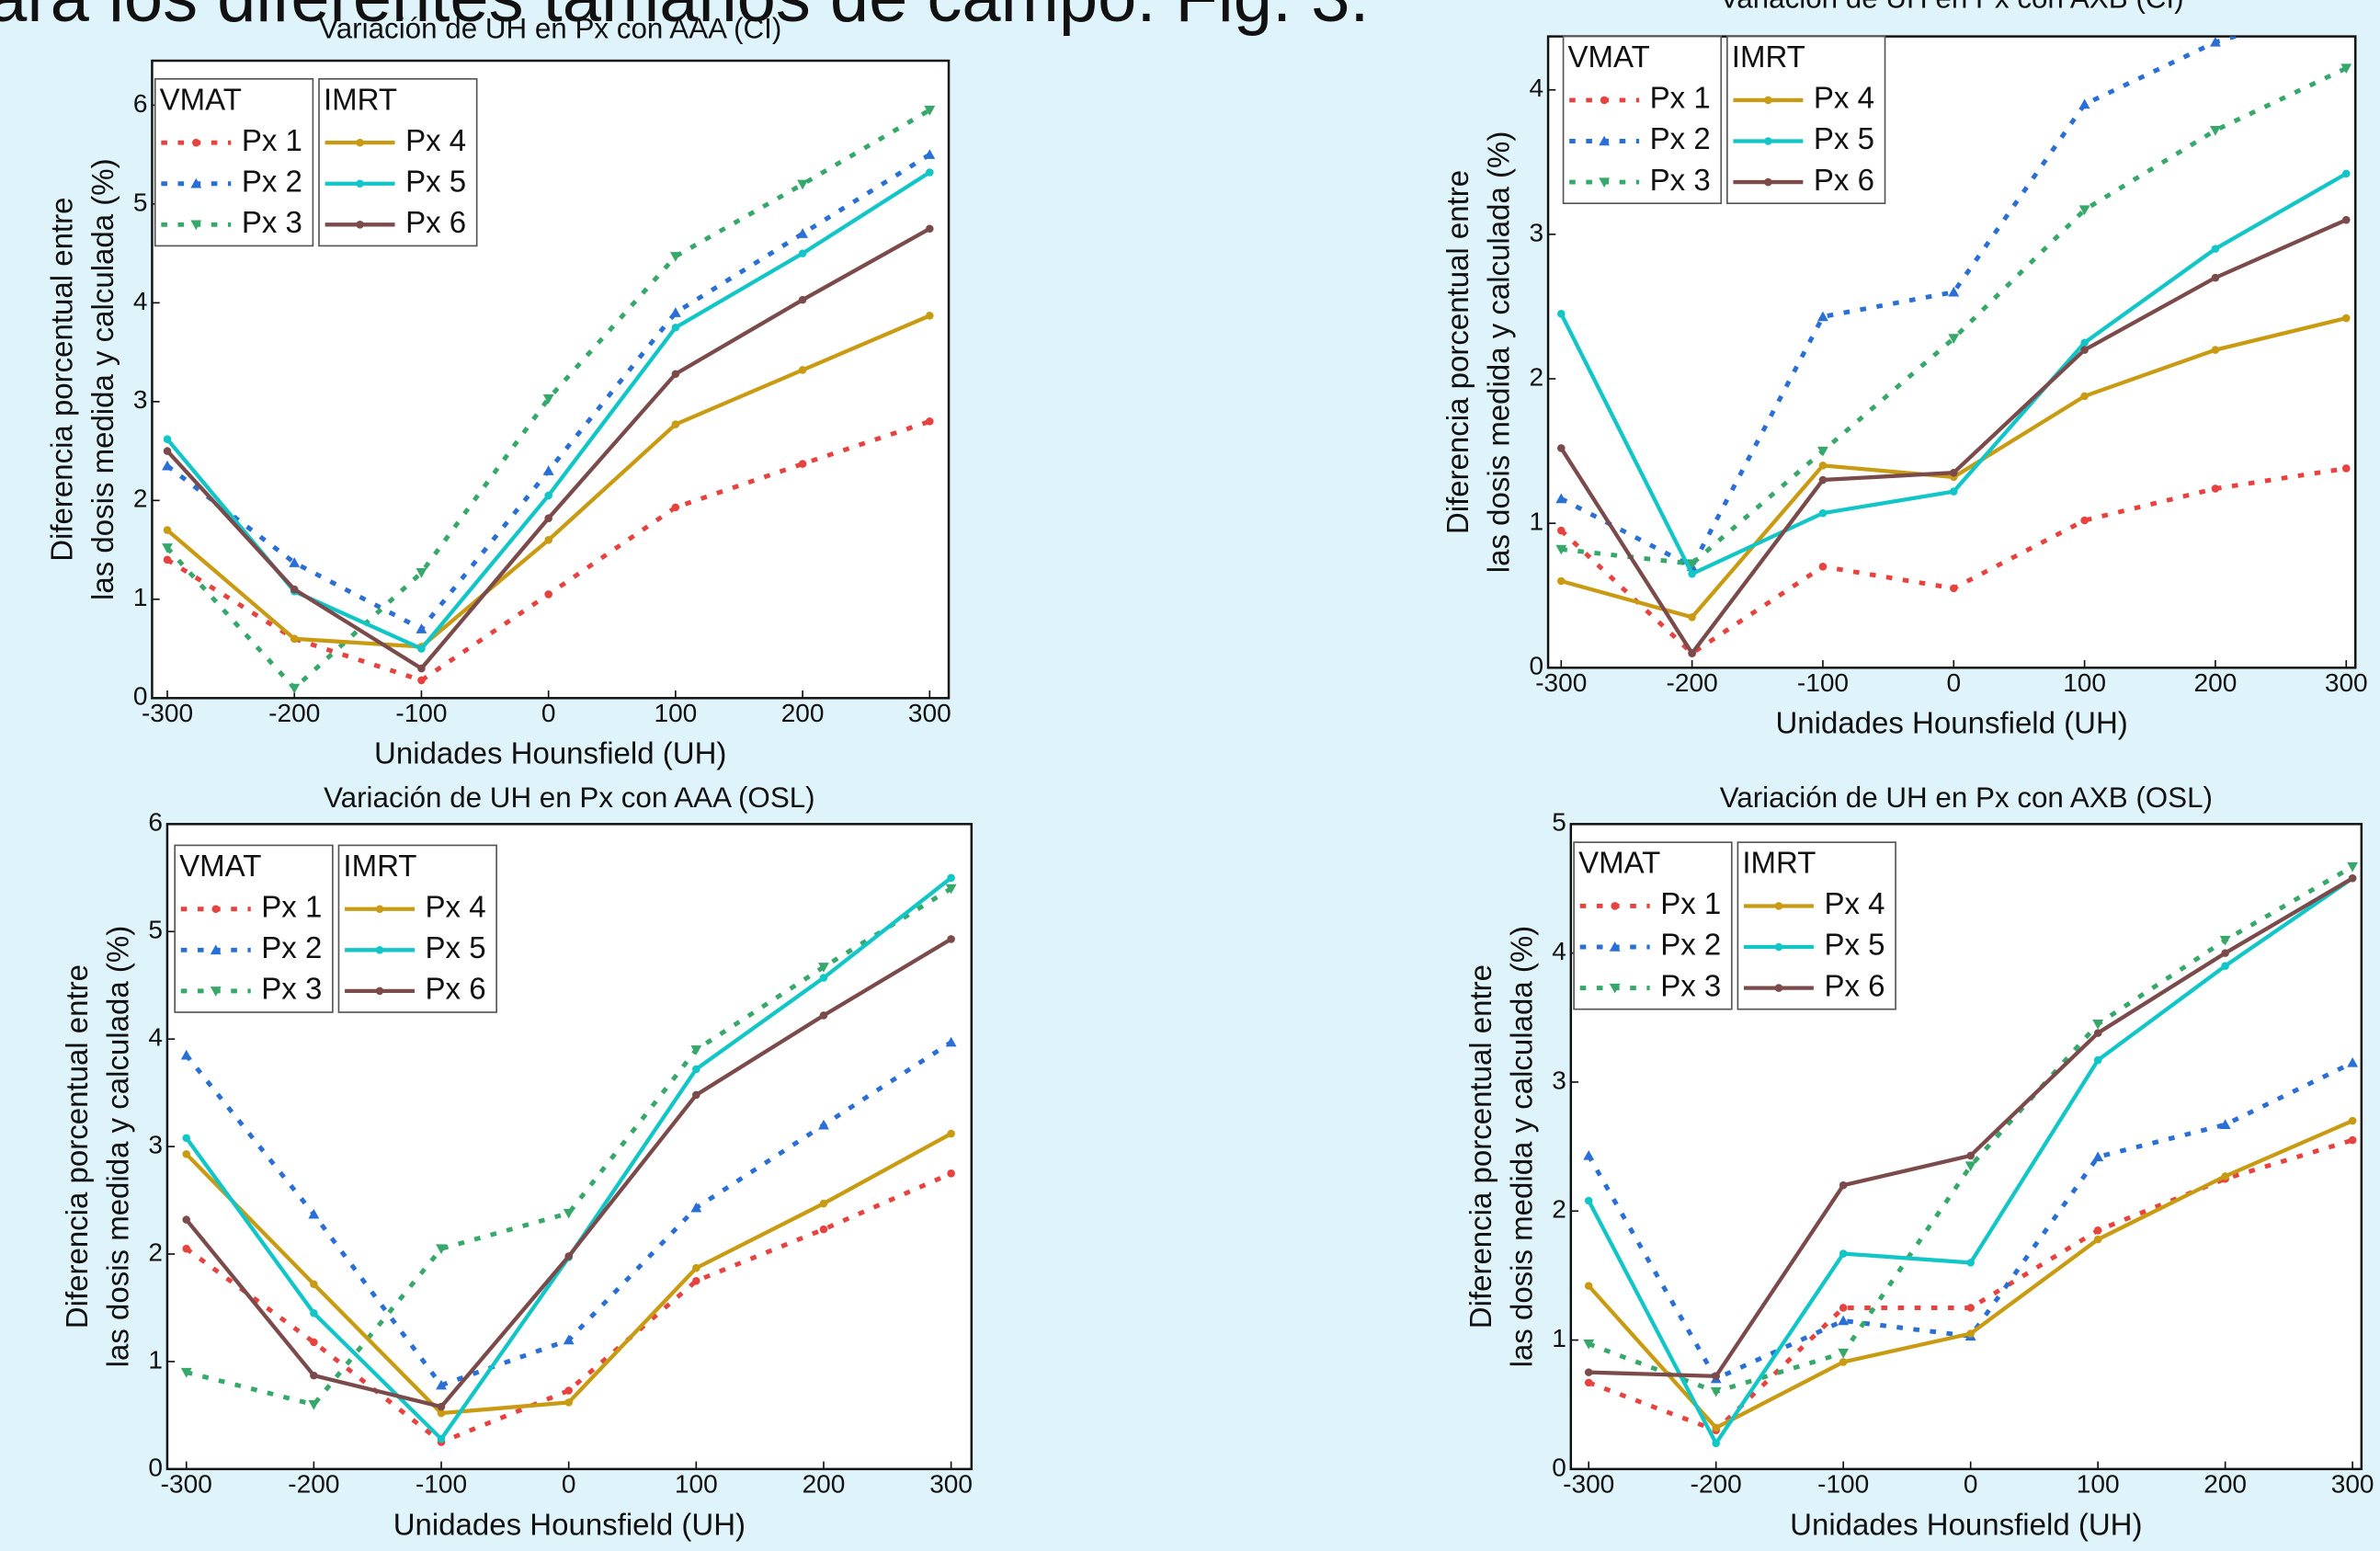 The height and width of the screenshot is (1551, 2380). I want to click on x-tick-label: -300, so click(1561, 683).